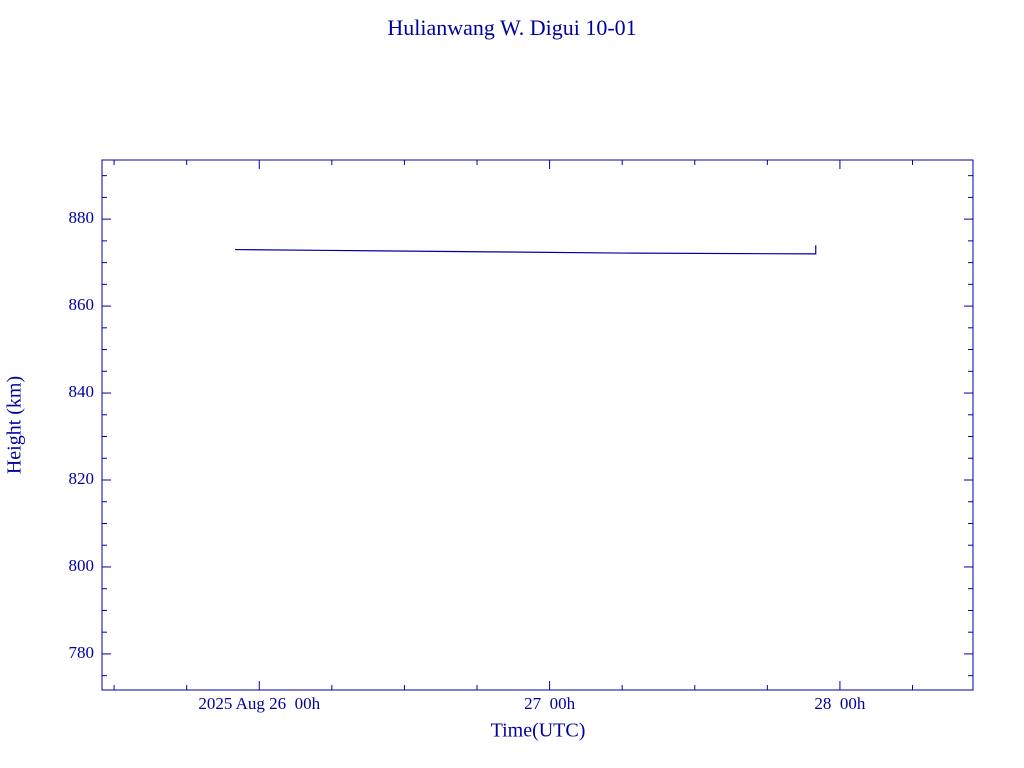 The width and height of the screenshot is (1024, 768). Describe the element at coordinates (82, 217) in the screenshot. I see `y-tick-label: 880` at that location.